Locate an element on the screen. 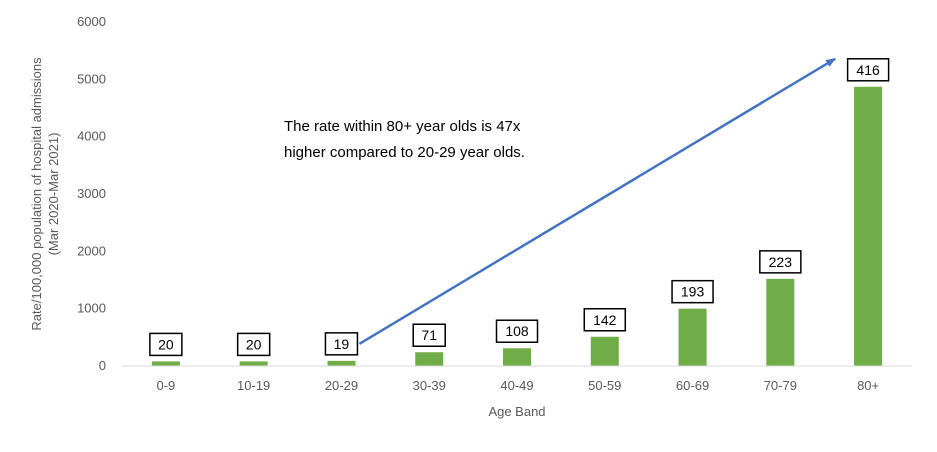  y-tick-label: 3000 is located at coordinates (91, 193).